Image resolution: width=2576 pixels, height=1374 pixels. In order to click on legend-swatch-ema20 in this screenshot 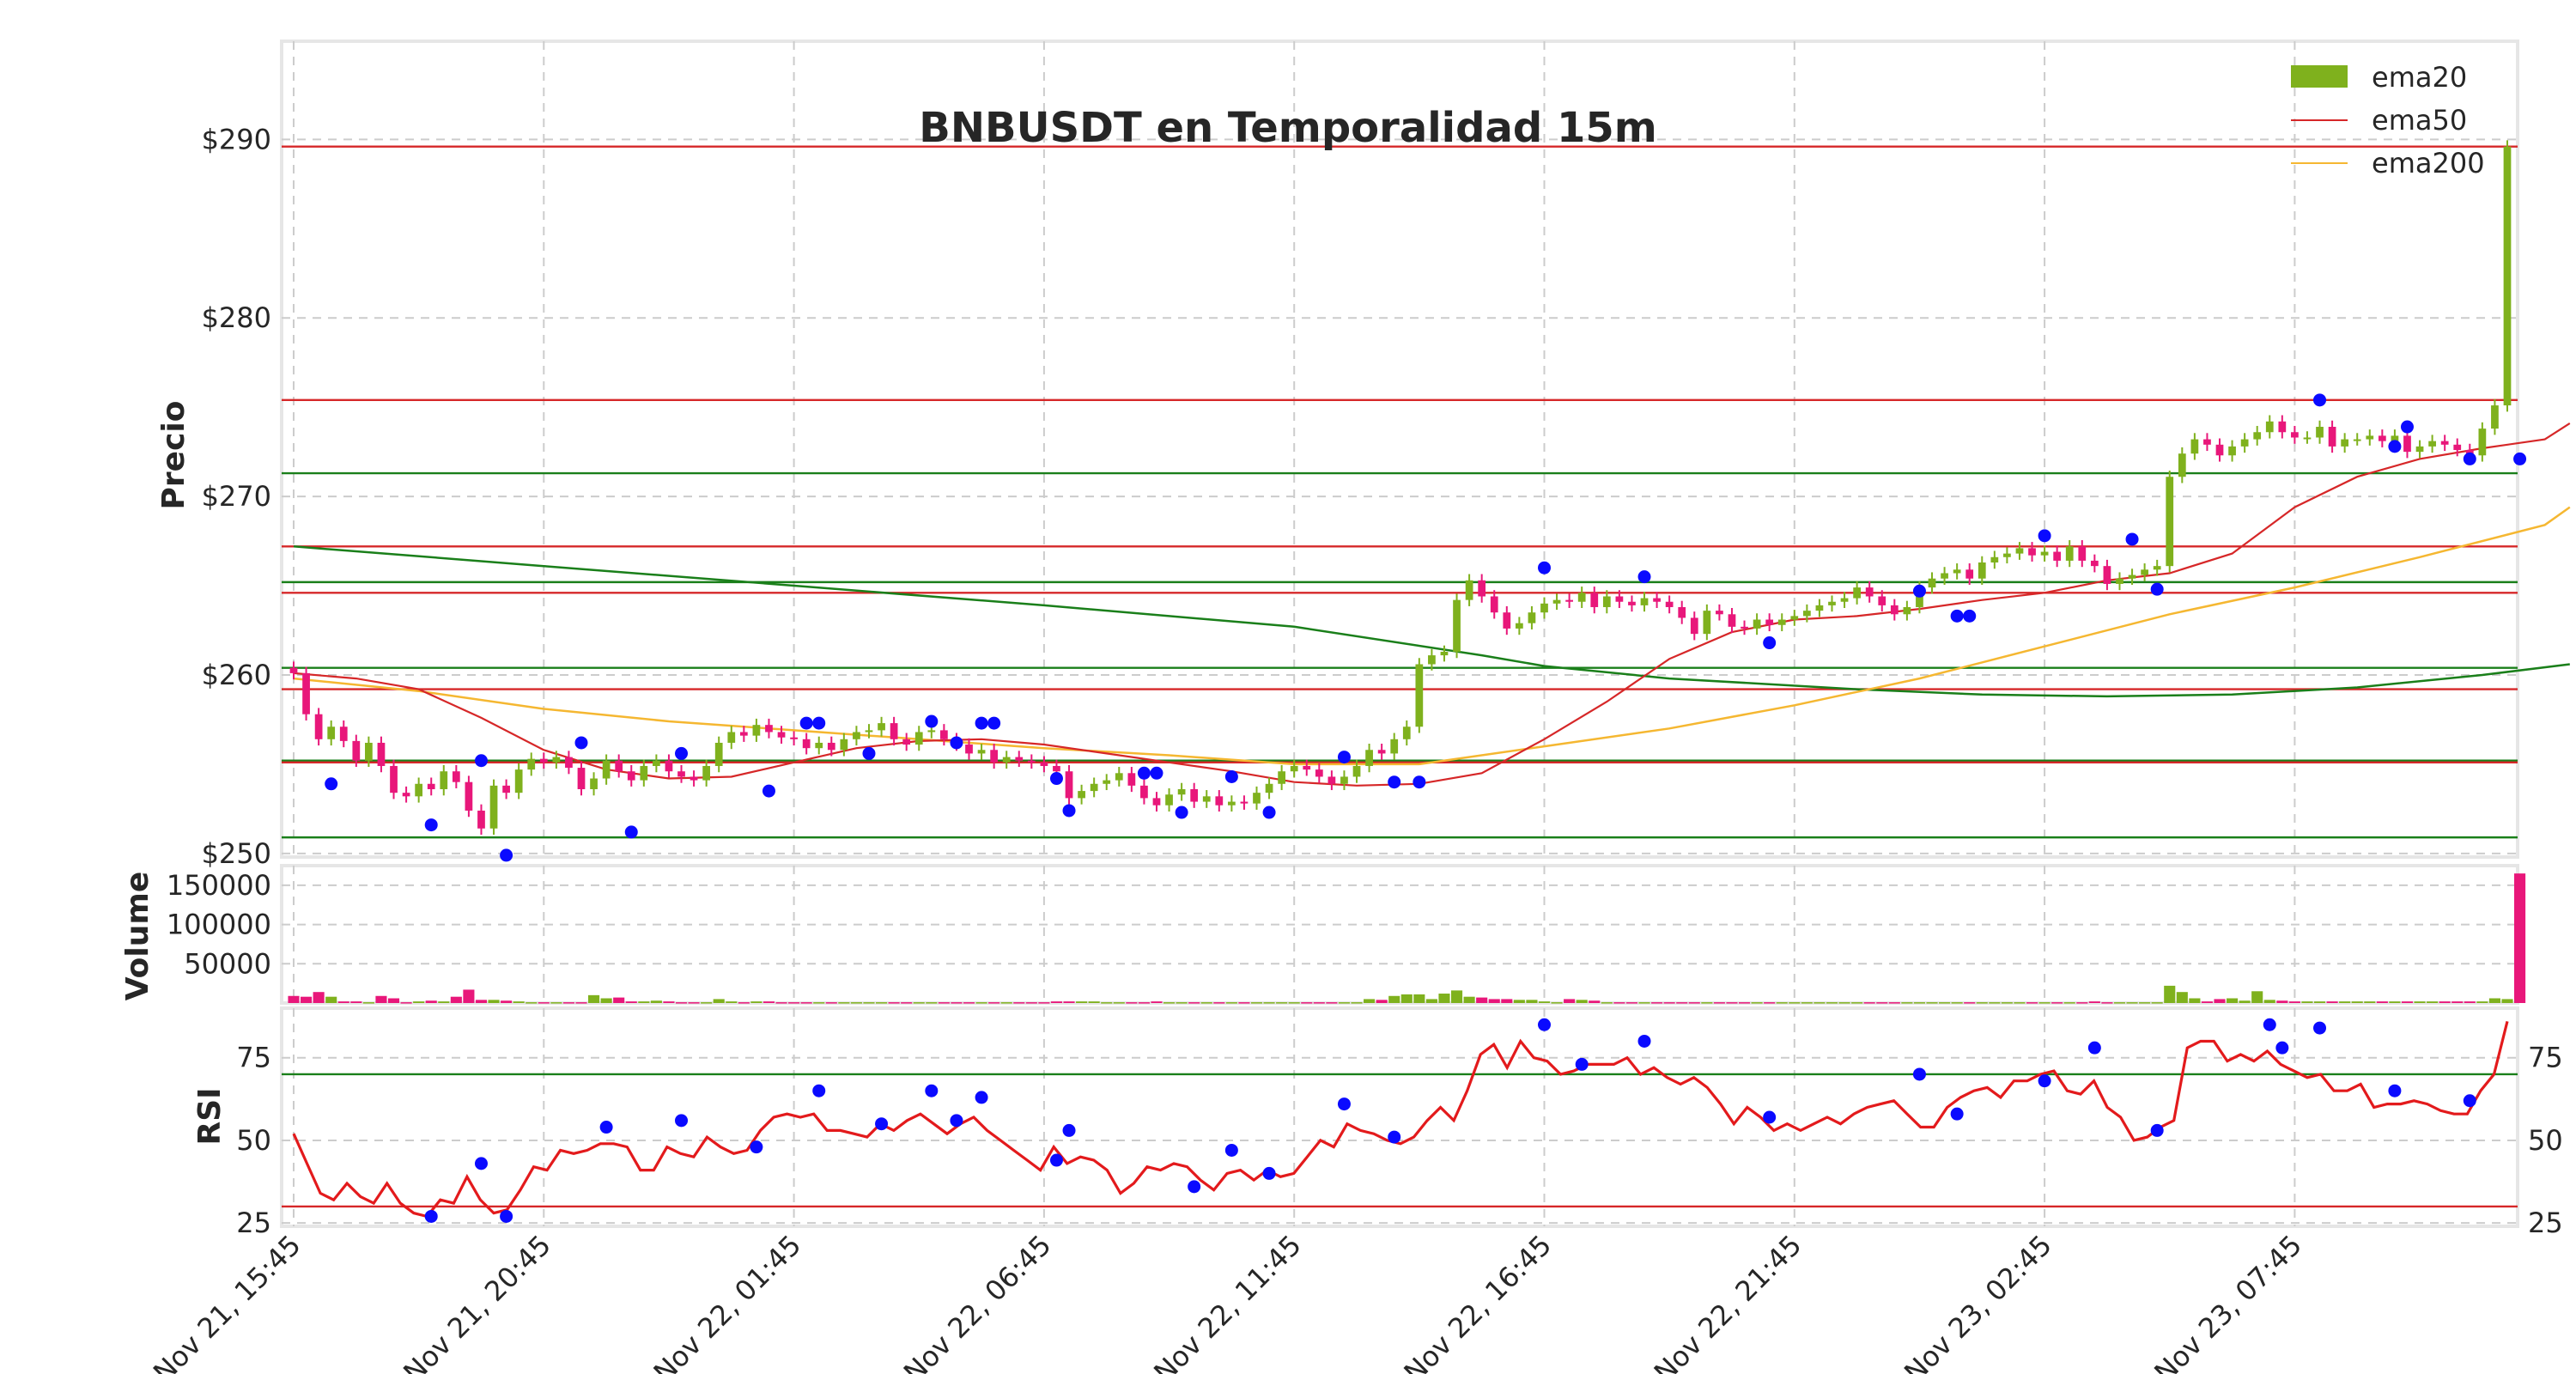, I will do `click(2319, 76)`.